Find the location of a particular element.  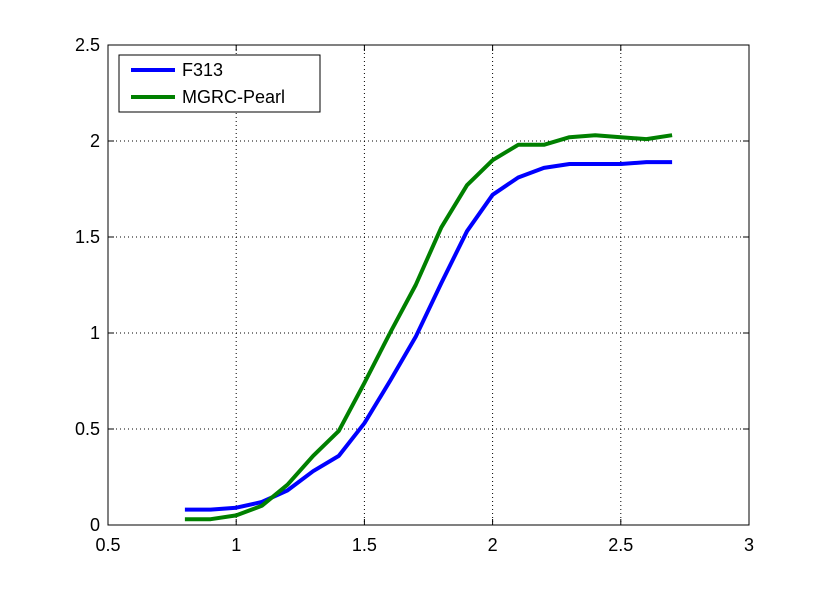

legend-label: F313 is located at coordinates (202, 70).